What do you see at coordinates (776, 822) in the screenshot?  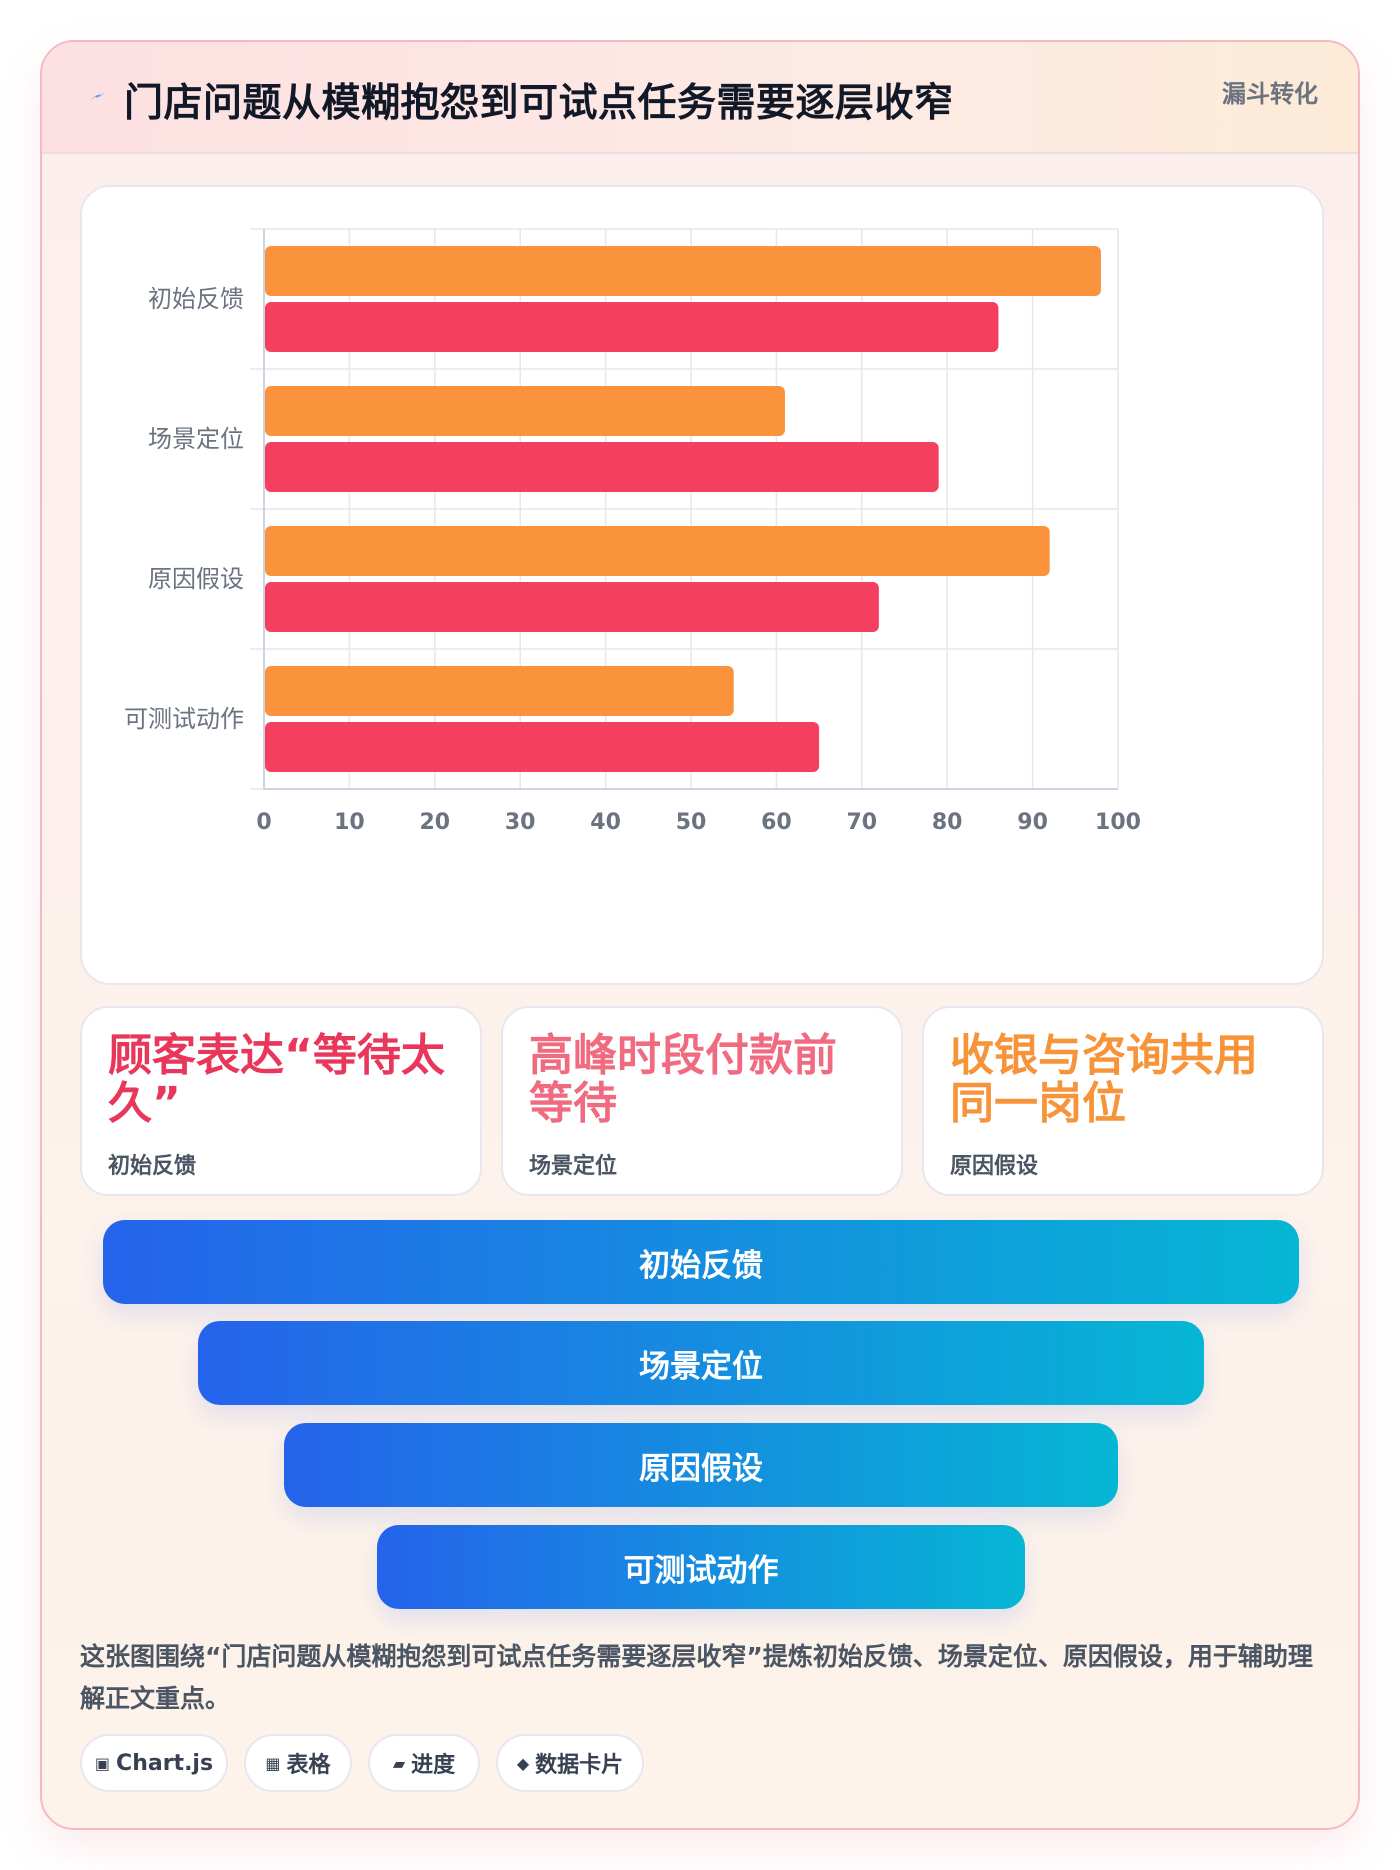 I see `x-tick-label: 60` at bounding box center [776, 822].